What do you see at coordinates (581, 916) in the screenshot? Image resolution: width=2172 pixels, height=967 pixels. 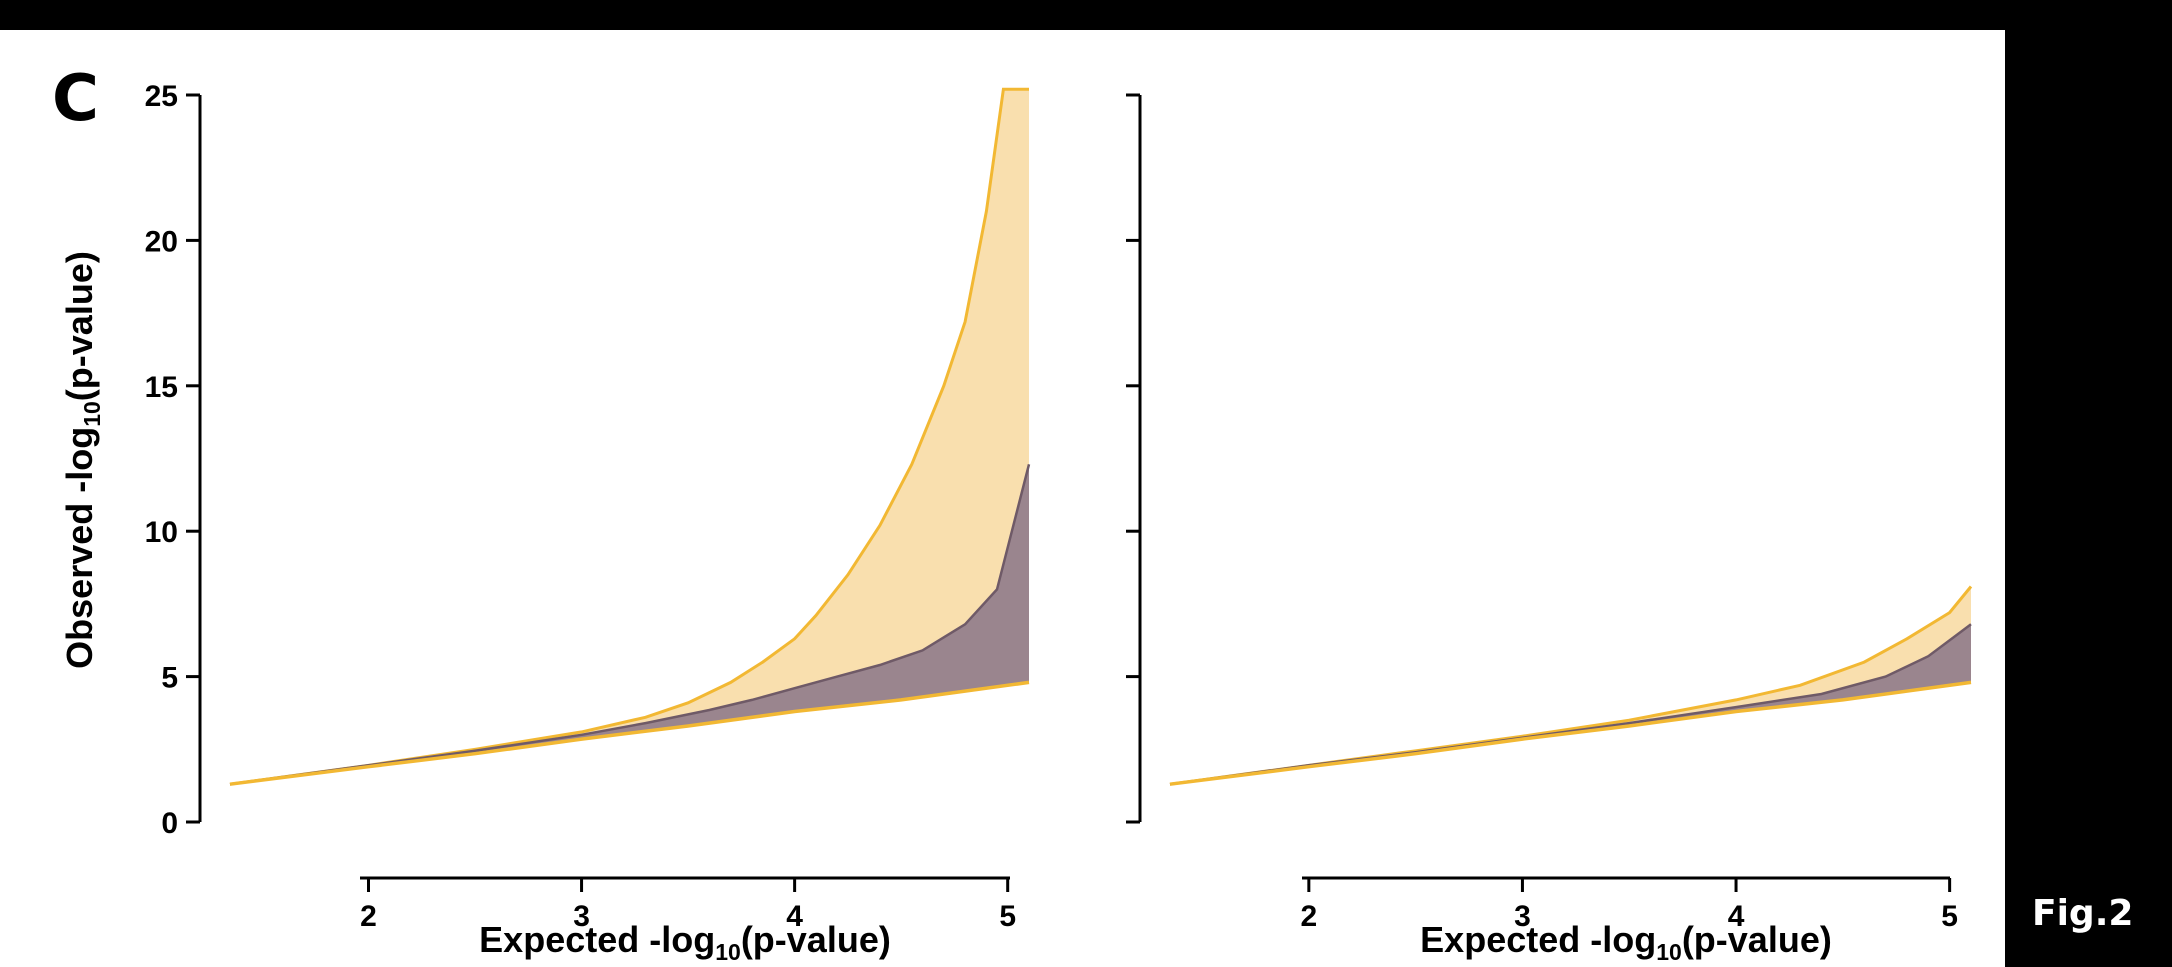 I see `left-x-tick-label: 3` at bounding box center [581, 916].